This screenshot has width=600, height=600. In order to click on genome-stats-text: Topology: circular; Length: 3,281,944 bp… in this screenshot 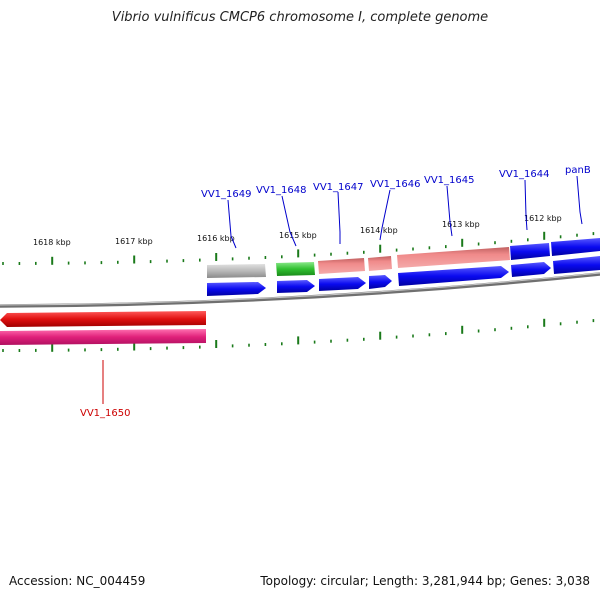, I will do `click(425, 581)`.